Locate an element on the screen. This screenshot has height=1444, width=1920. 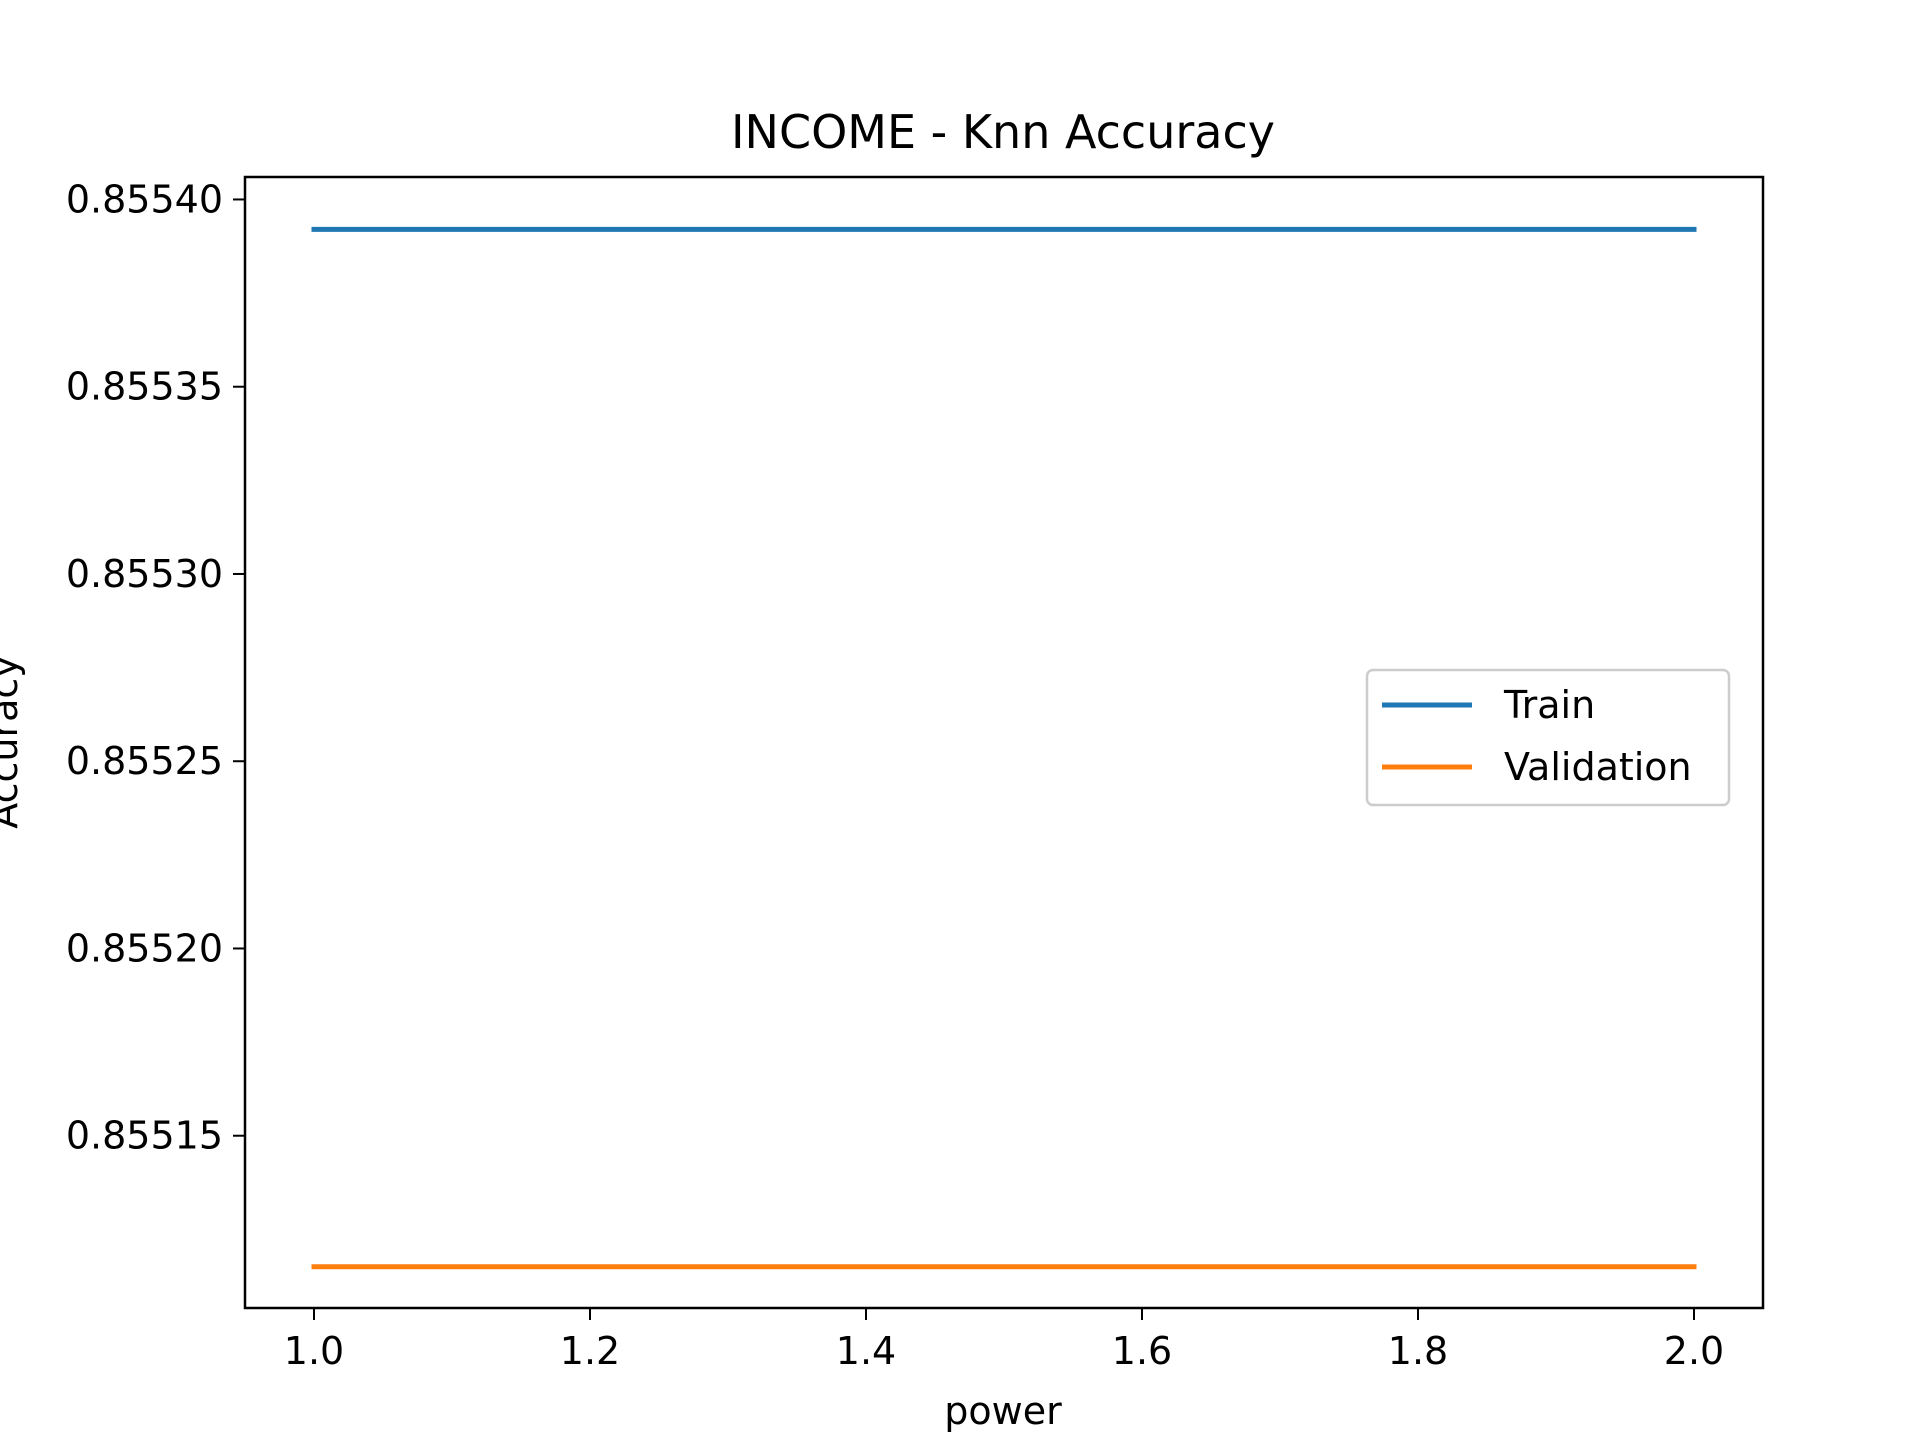
x-axis-label: power is located at coordinates (1003, 1411).